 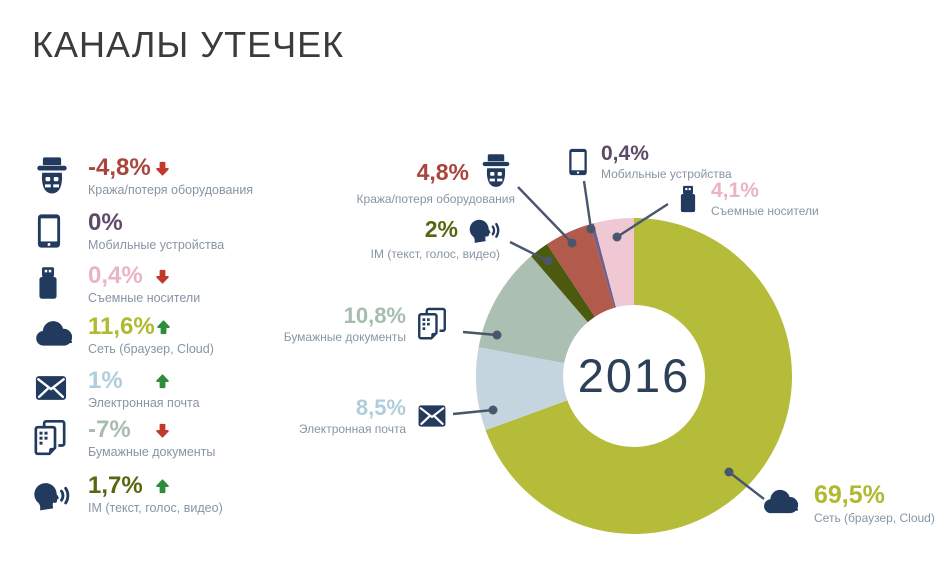 What do you see at coordinates (144, 298) in the screenshot?
I see `legend-label: Съемные носители` at bounding box center [144, 298].